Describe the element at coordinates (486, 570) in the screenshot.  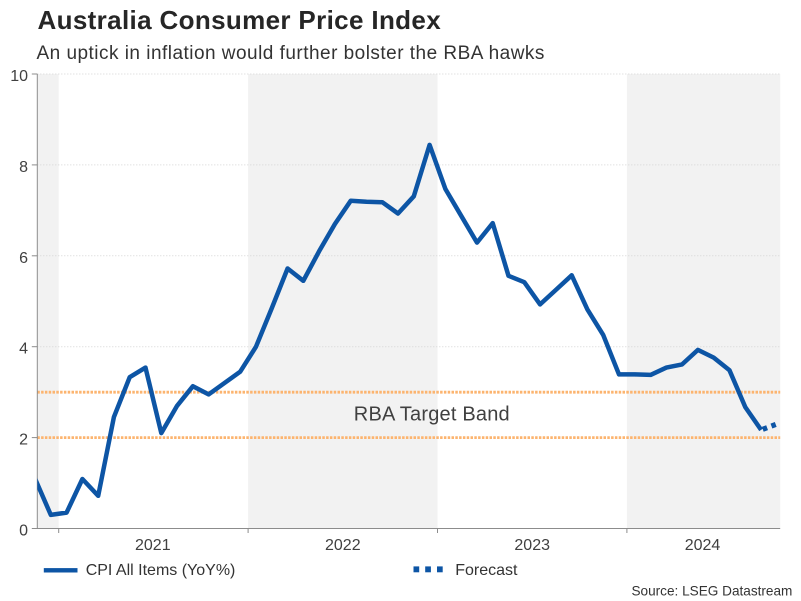
I see `svg-text: Forecast` at that location.